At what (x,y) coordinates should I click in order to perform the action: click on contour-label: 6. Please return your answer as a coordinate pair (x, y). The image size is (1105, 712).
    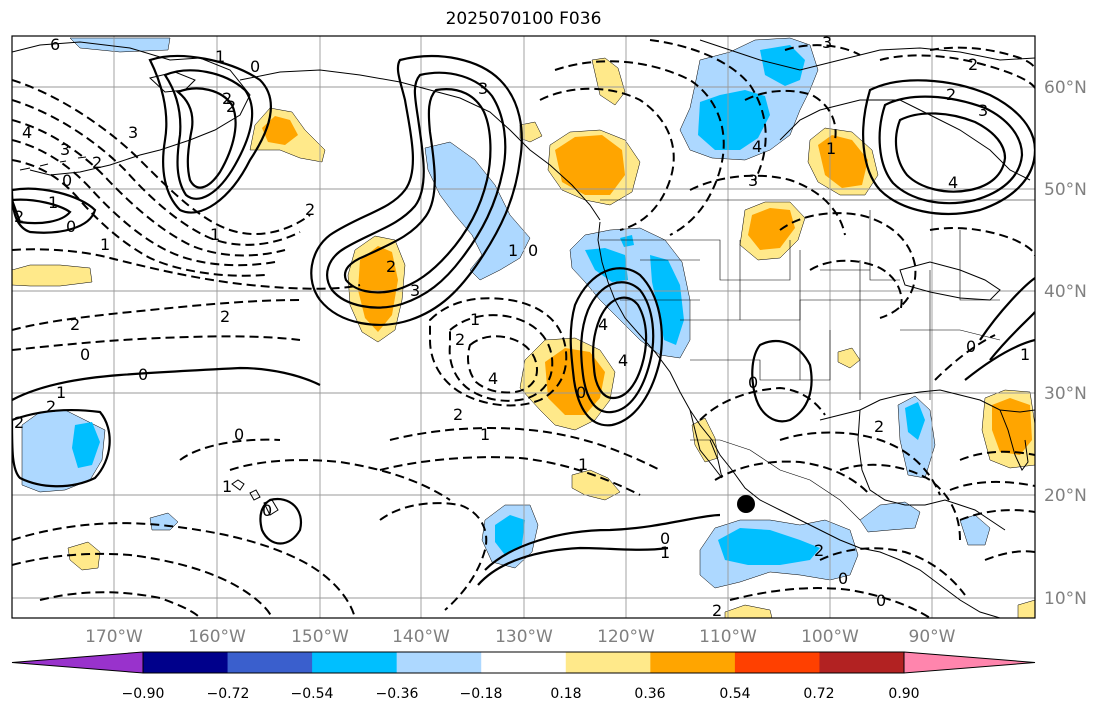
    Looking at the image, I should click on (55, 44).